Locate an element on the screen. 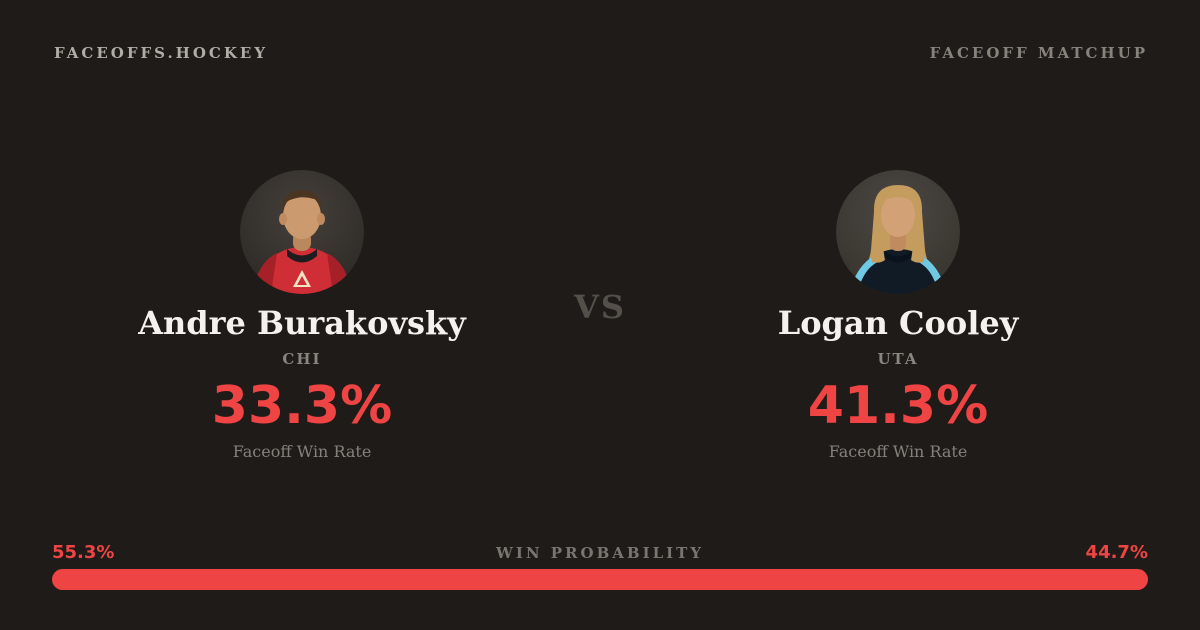 This screenshot has width=1200, height=630. win-prob-segment-left is located at coordinates (355, 579).